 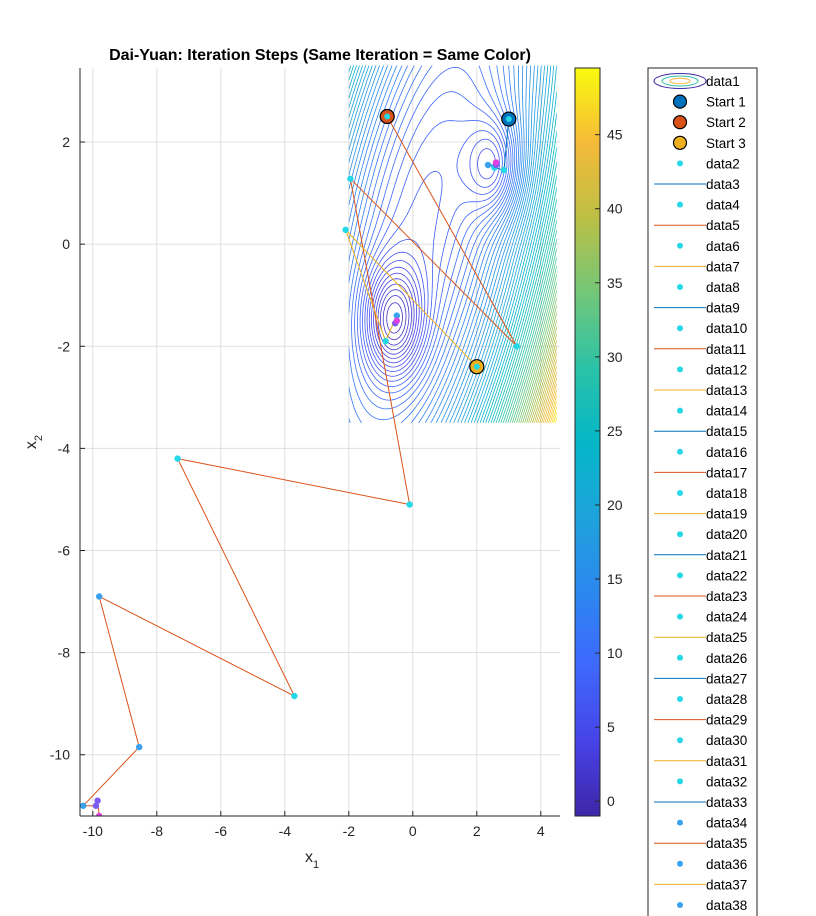 What do you see at coordinates (34, 442) in the screenshot?
I see `y-axis-label: x2` at bounding box center [34, 442].